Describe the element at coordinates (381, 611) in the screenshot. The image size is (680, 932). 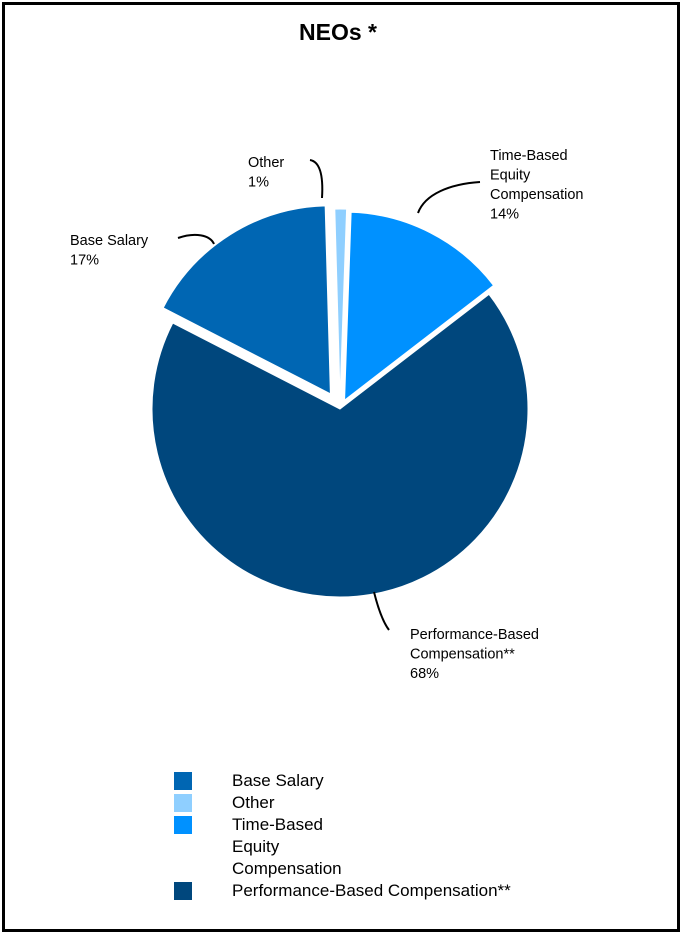
I see `leader-line-performance` at that location.